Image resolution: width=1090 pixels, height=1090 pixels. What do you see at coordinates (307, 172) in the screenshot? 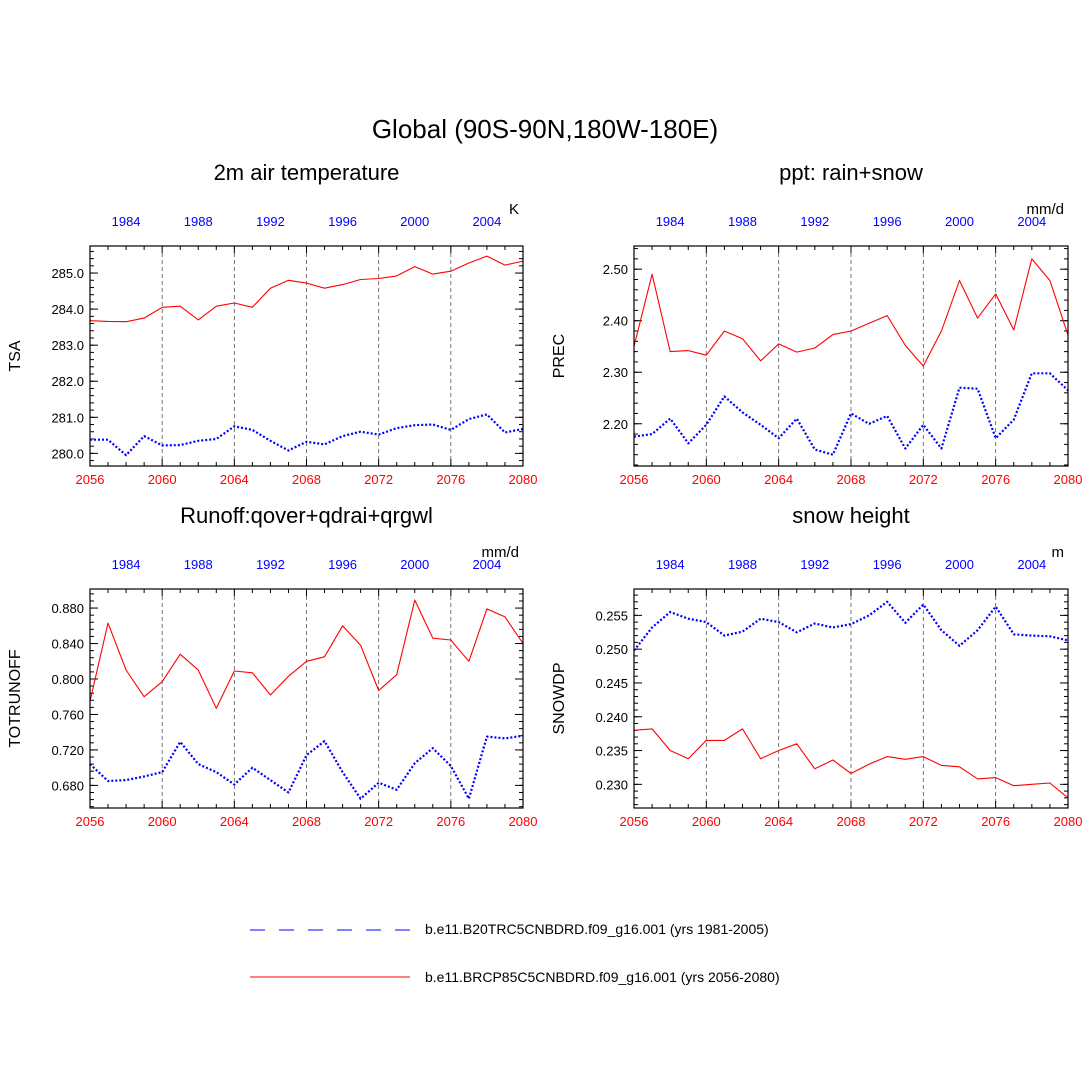
I see `panel-1-title: 2m air temperature` at bounding box center [307, 172].